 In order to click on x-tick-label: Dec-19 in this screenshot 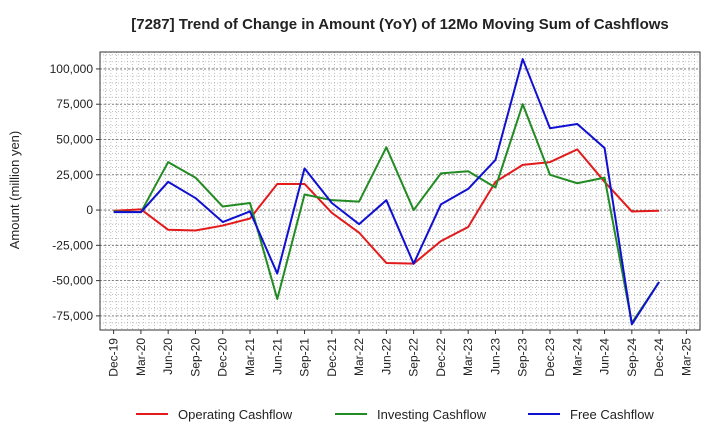, I will do `click(114, 357)`.